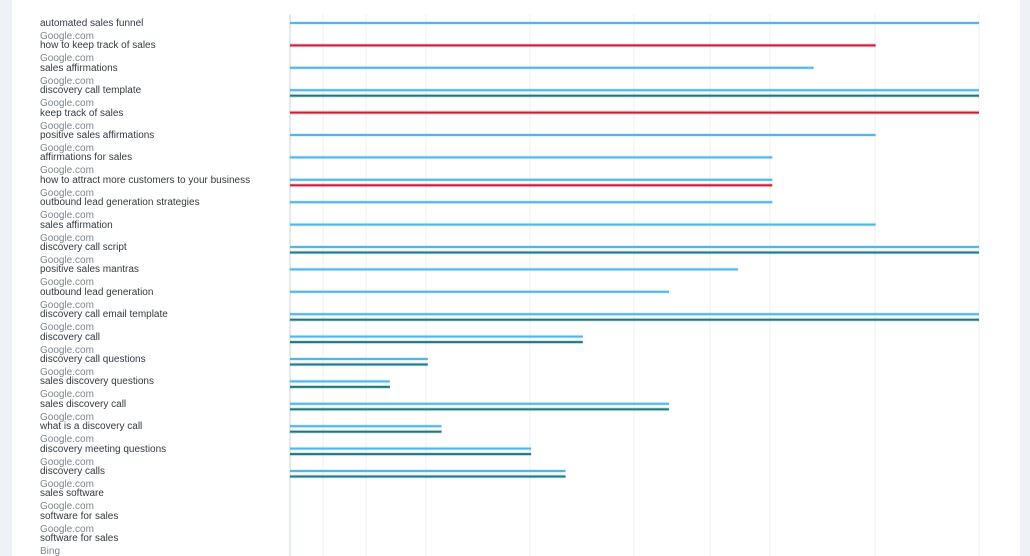  Describe the element at coordinates (50, 551) in the screenshot. I see `engine-label: Bing` at that location.